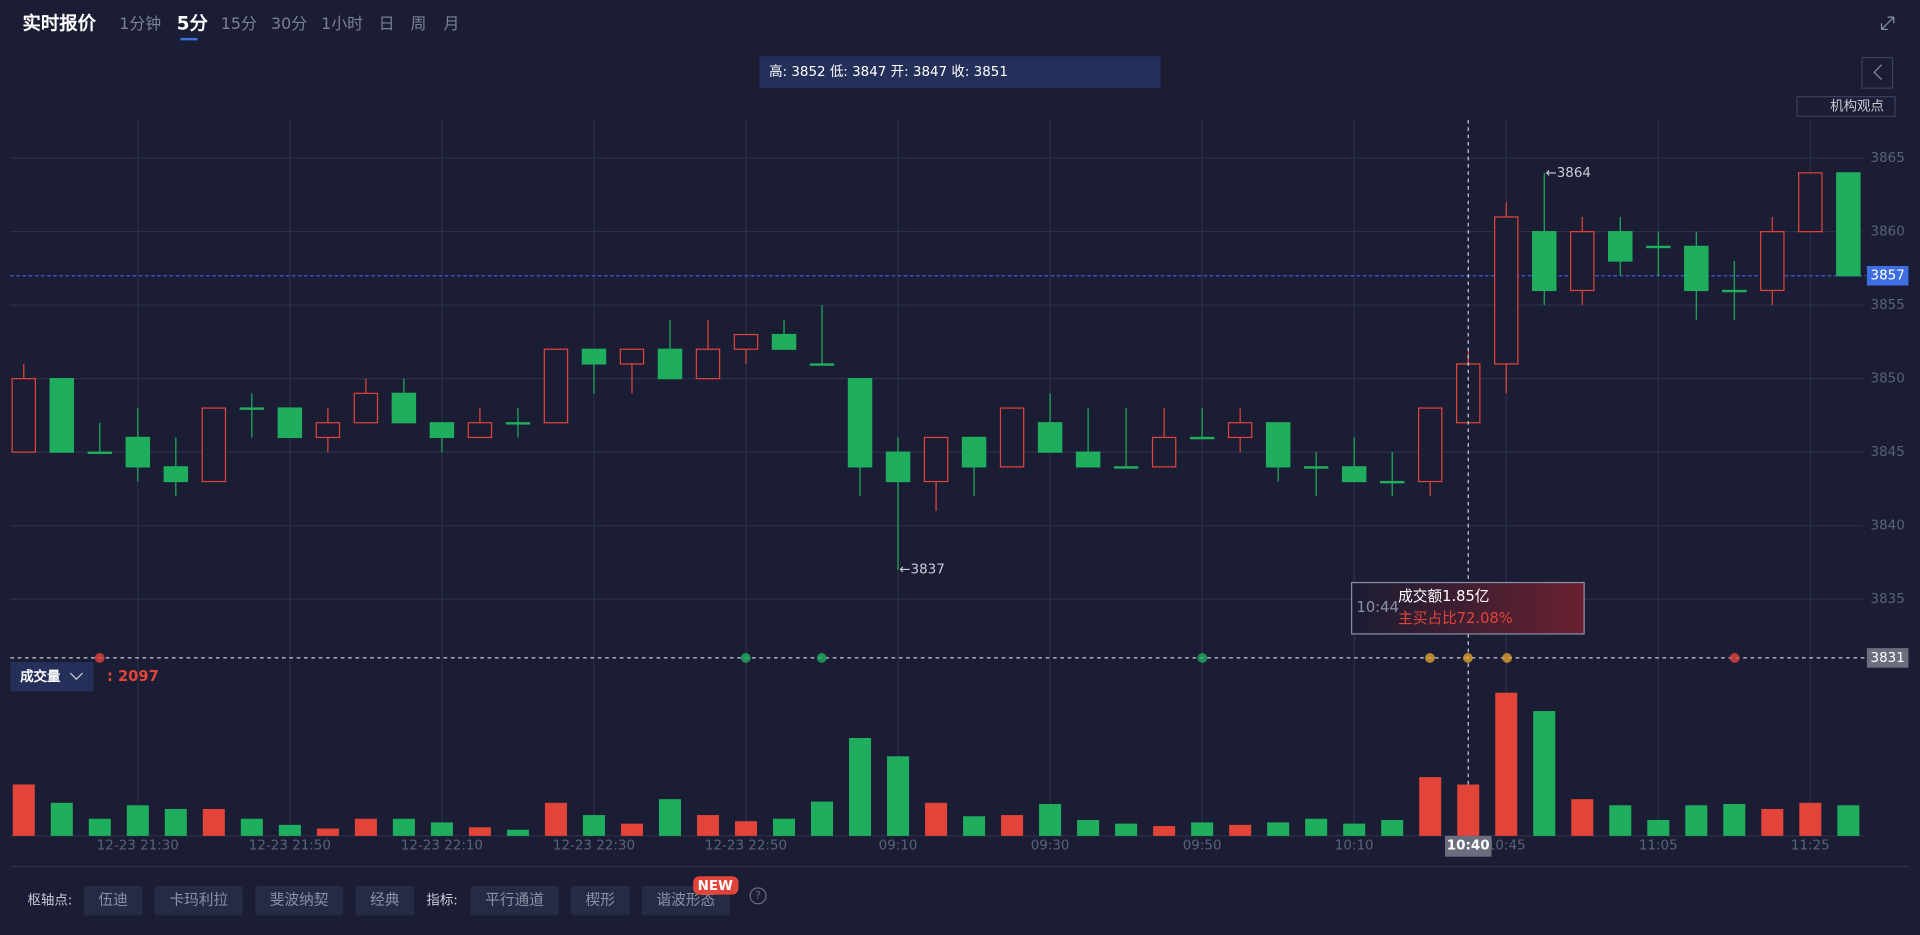  What do you see at coordinates (1468, 608) in the screenshot?
I see `trade-tooltip` at bounding box center [1468, 608].